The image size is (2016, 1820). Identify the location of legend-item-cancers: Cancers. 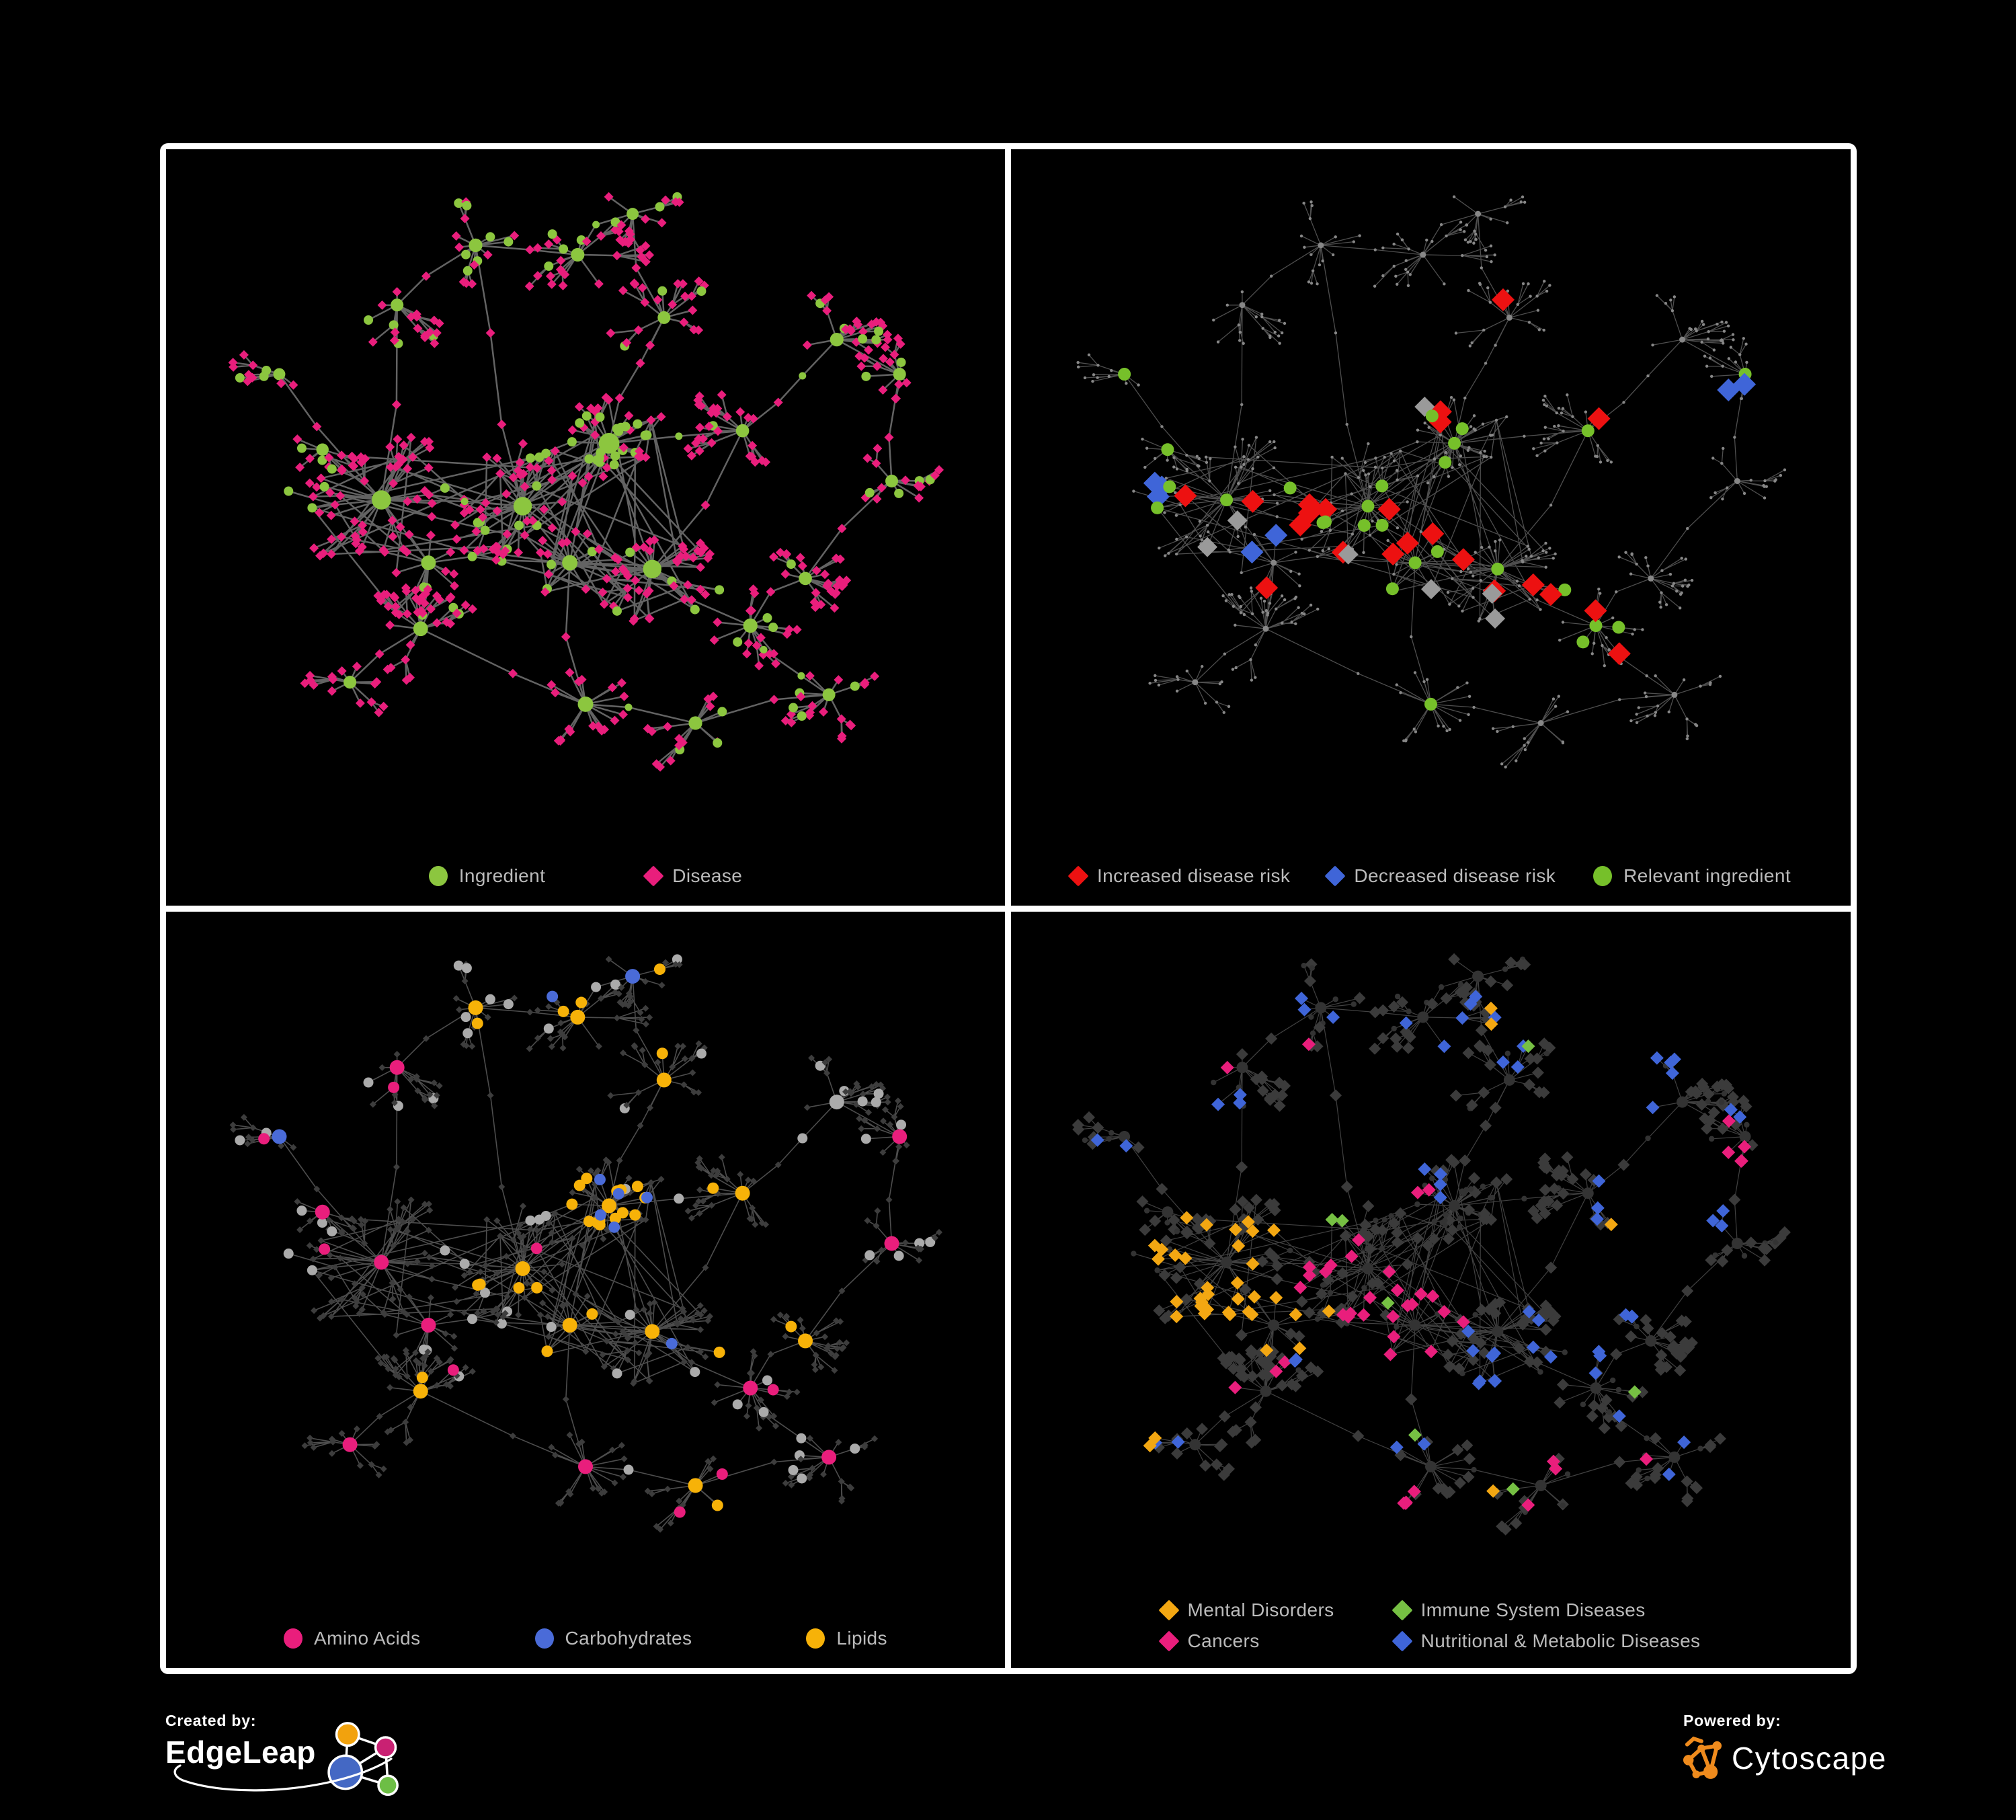
(1246, 1641).